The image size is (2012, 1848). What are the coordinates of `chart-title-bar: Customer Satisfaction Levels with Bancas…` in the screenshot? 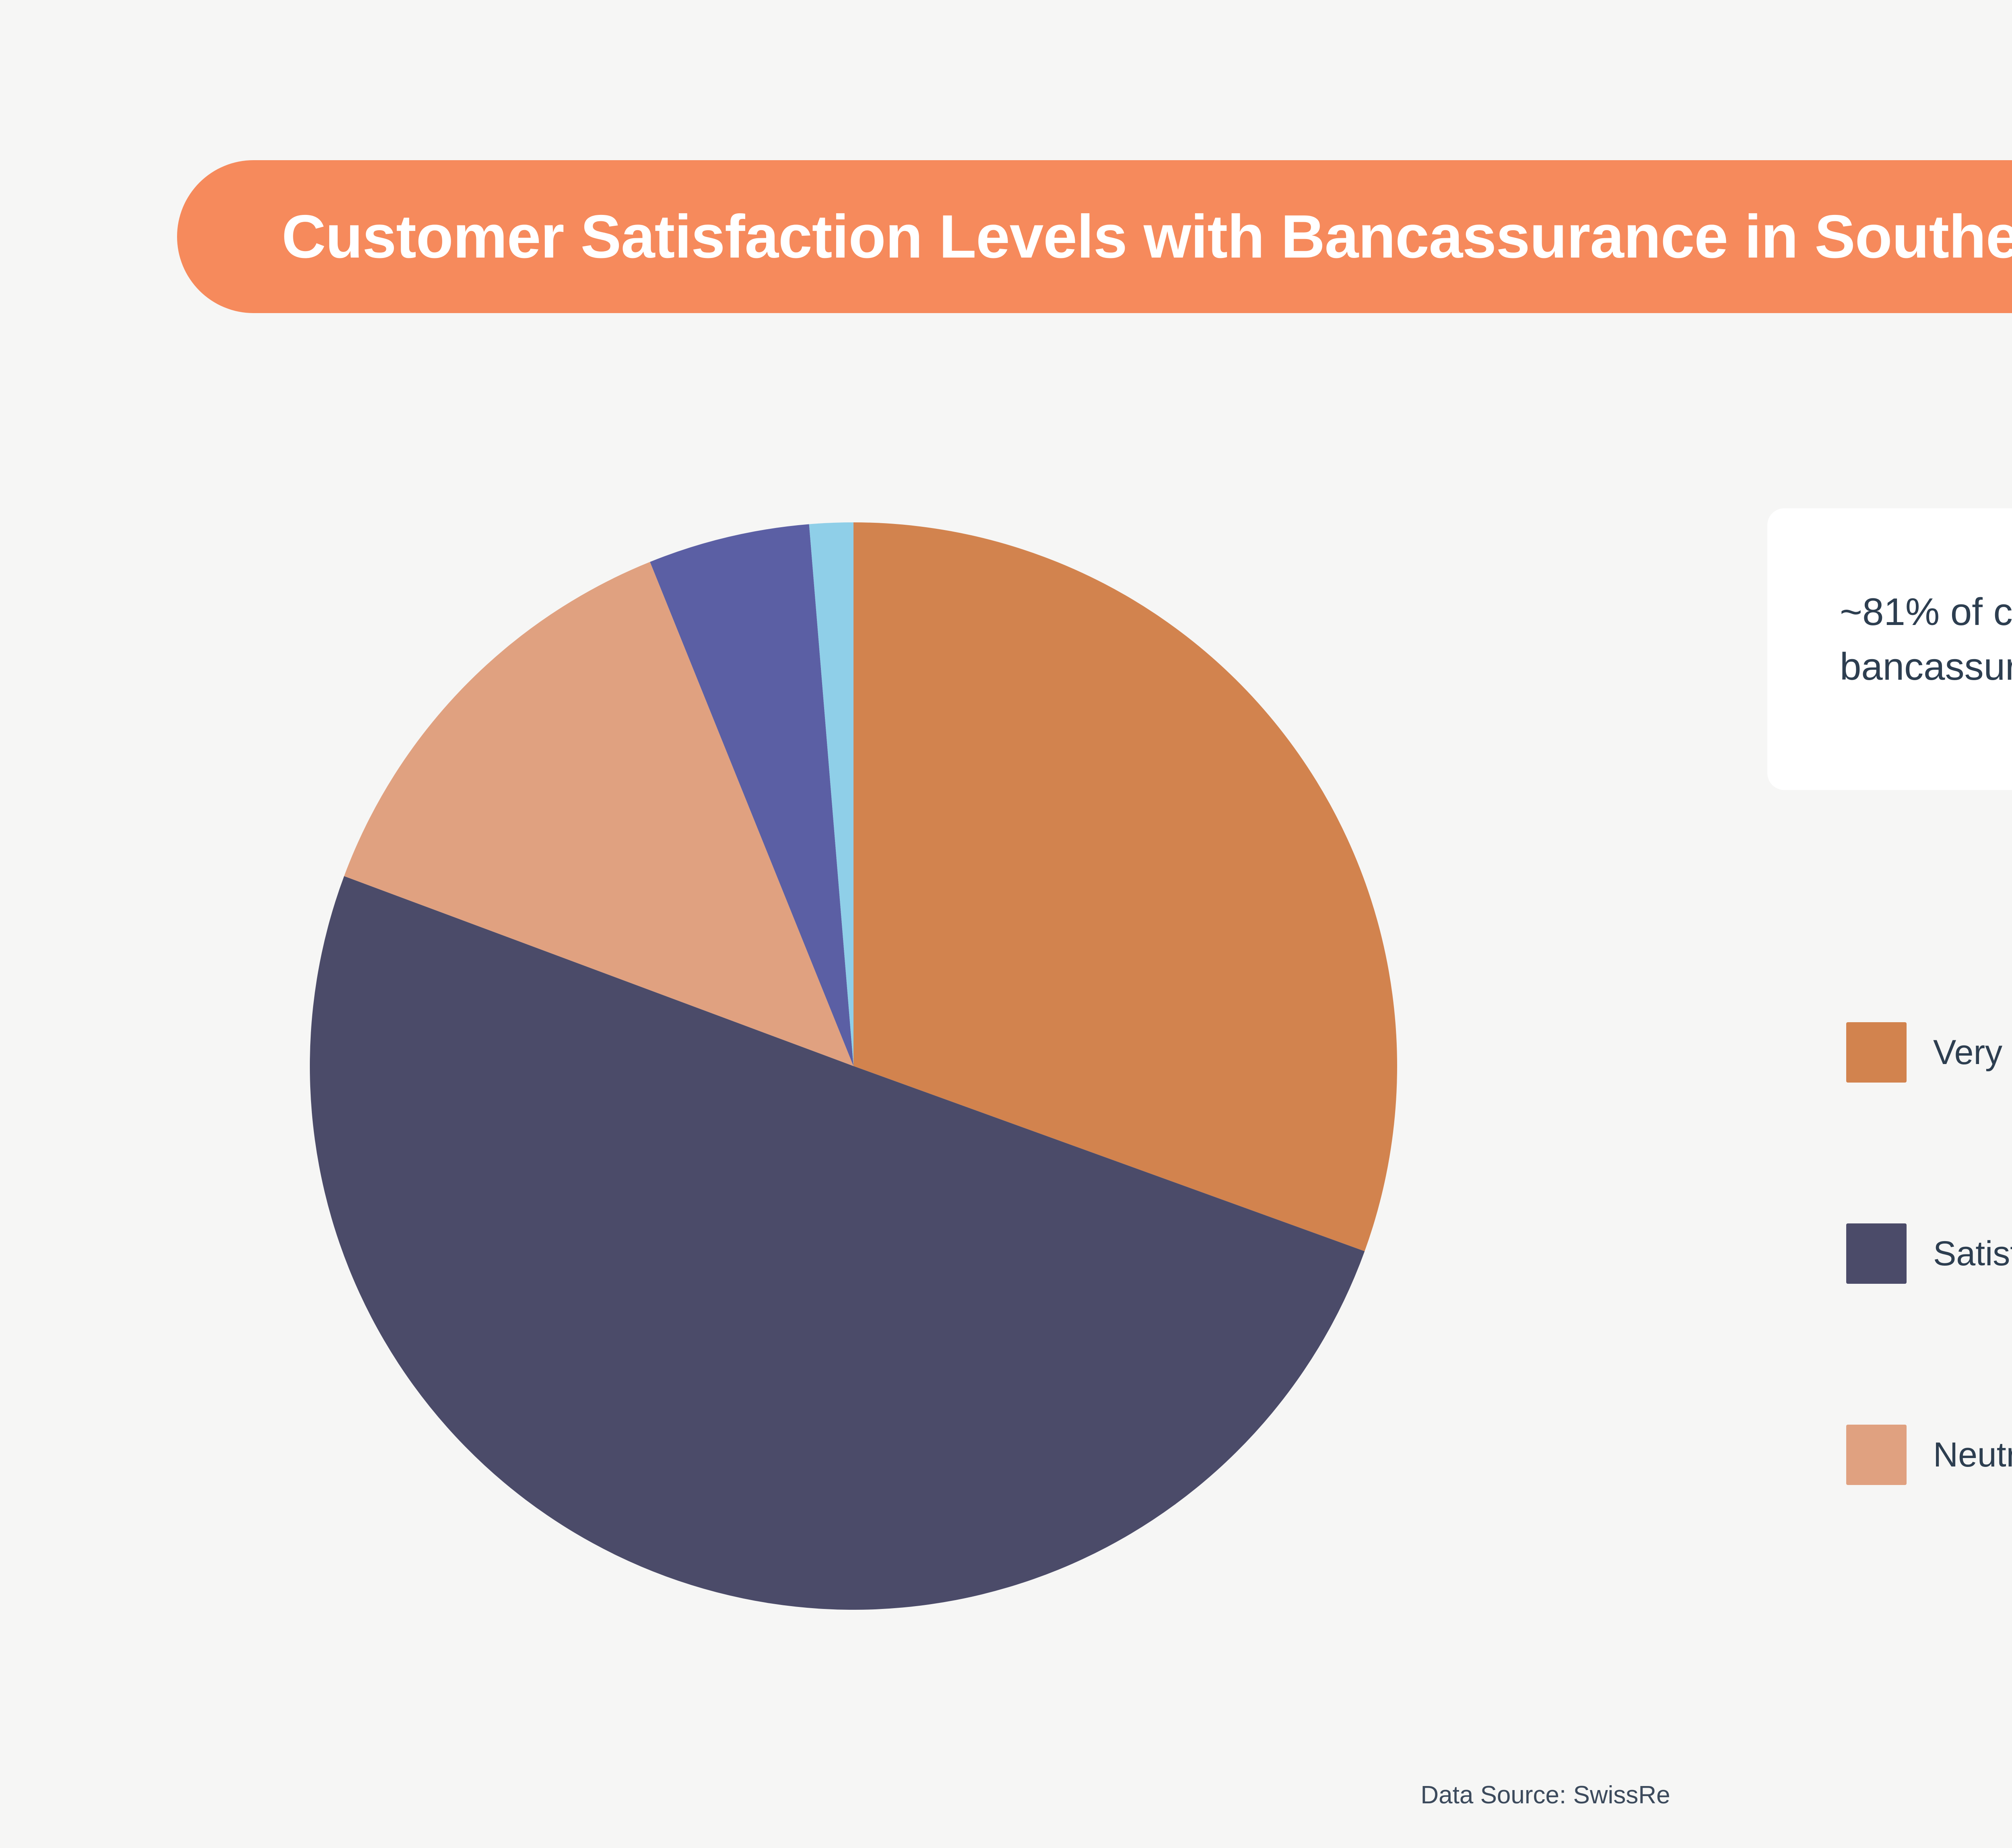 It's located at (1094, 236).